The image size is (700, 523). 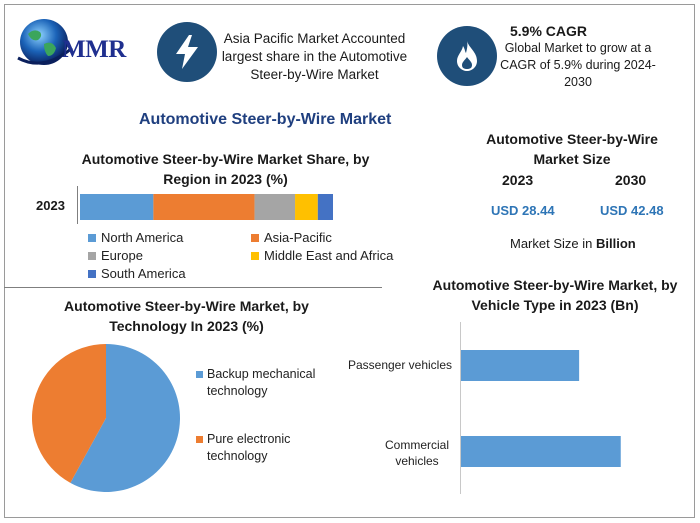 I want to click on pie-legend-item-backup: Backup mechanical technology, so click(x=261, y=383).